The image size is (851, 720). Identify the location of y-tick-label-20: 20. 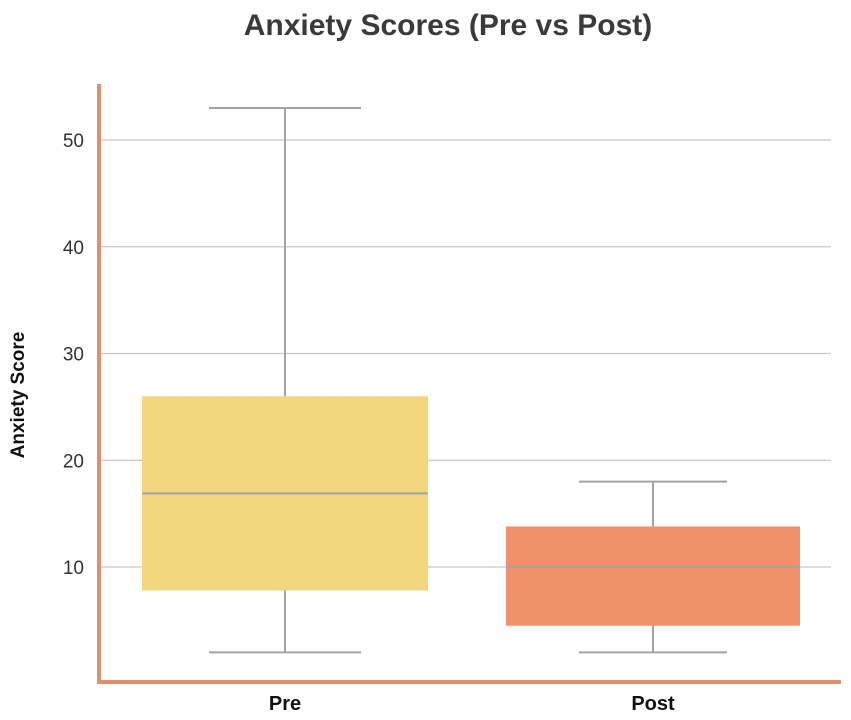
(73, 461).